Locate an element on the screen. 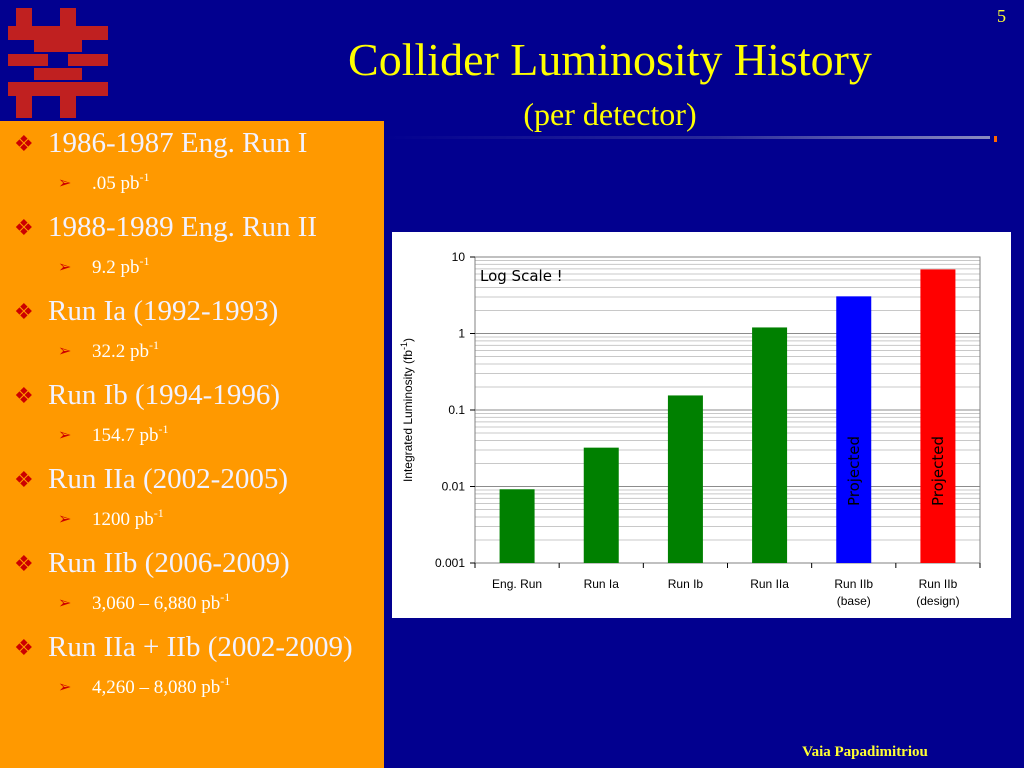 The width and height of the screenshot is (1024, 768). x-tick-label: Run Ib is located at coordinates (686, 584).